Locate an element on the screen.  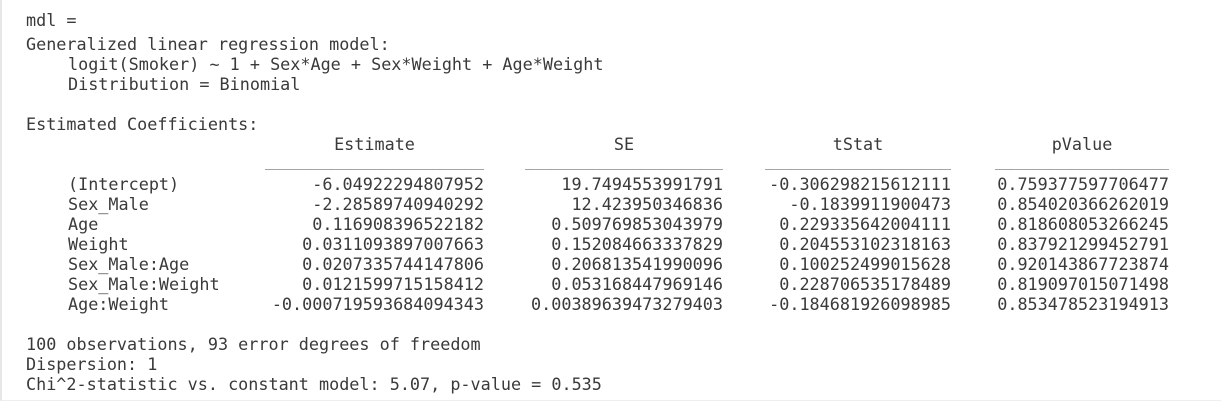
cell-pvalue: 0.837921299452791 is located at coordinates (1083, 244).